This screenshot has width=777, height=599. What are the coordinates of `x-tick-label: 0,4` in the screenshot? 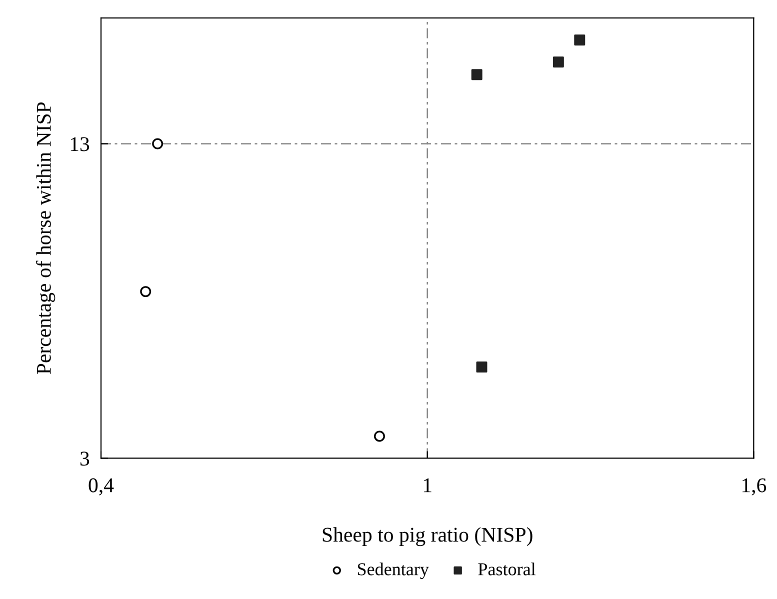 It's located at (101, 487).